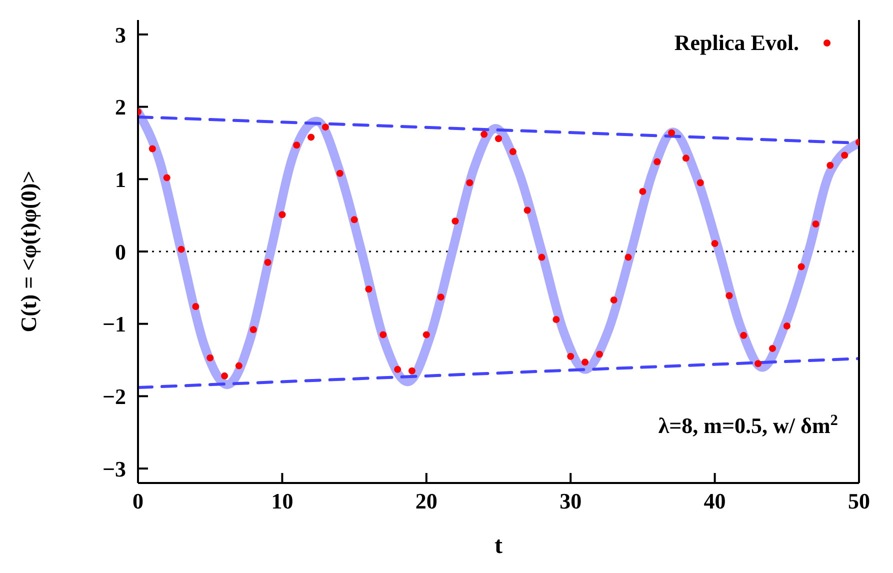 The width and height of the screenshot is (893, 573). What do you see at coordinates (114, 324) in the screenshot?
I see `y-tick-label: −1` at bounding box center [114, 324].